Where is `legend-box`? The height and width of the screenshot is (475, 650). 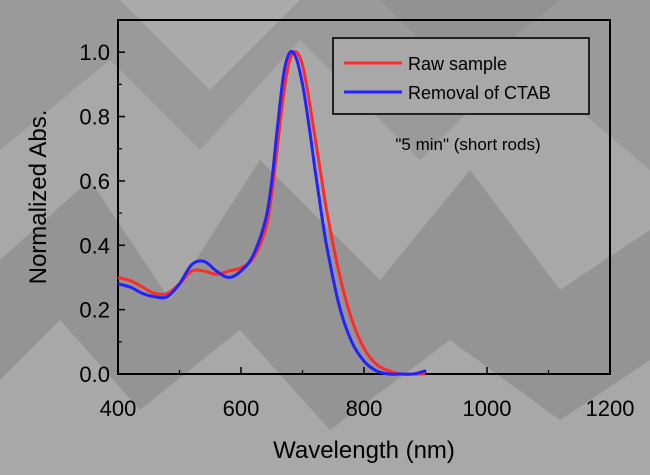 legend-box is located at coordinates (461, 76).